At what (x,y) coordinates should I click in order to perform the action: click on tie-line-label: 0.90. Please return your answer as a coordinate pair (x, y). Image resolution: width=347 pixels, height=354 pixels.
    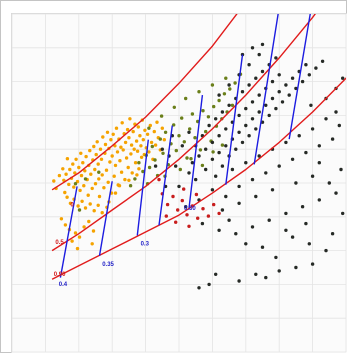
    Looking at the image, I should click on (60, 275).